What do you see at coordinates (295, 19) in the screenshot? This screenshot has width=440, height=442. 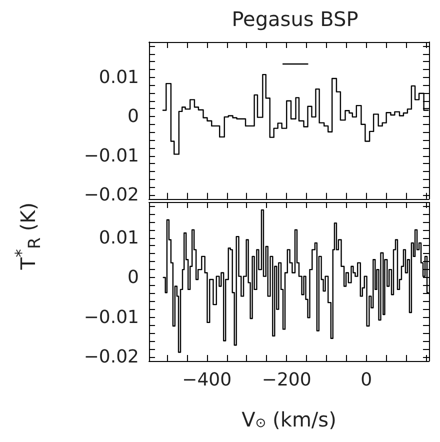 I see `chart-title: Pegasus BSP` at bounding box center [295, 19].